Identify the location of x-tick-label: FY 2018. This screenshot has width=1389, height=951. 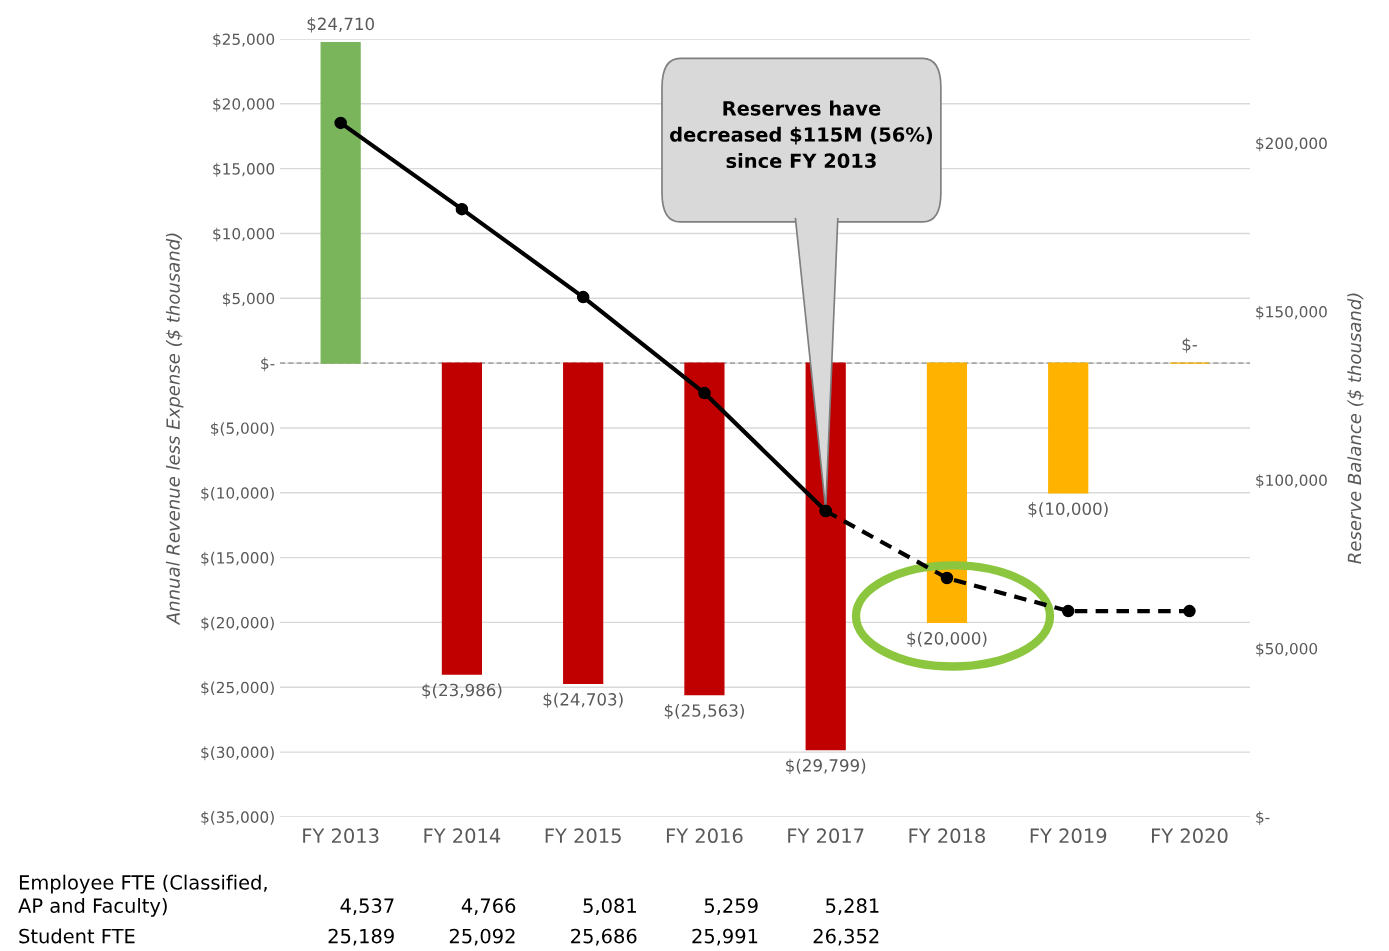
(947, 836).